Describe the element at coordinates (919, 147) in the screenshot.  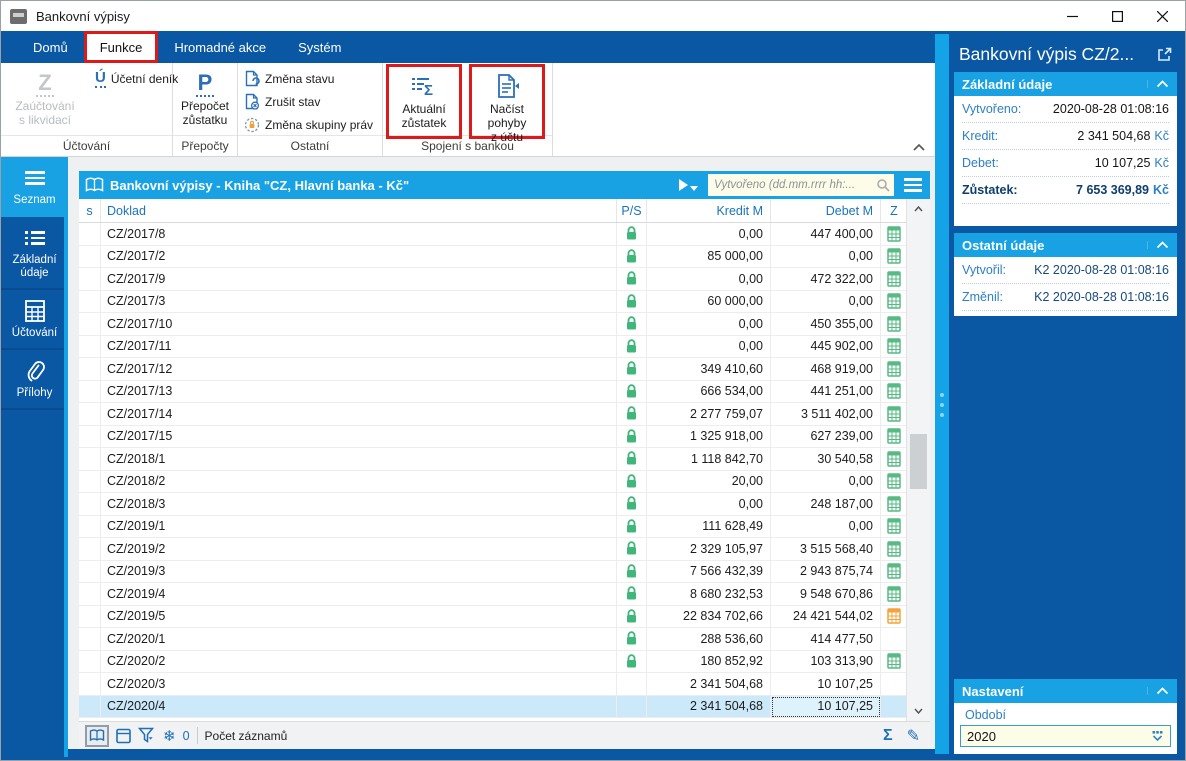
I see `collapse-ribbon-chevron-icon` at that location.